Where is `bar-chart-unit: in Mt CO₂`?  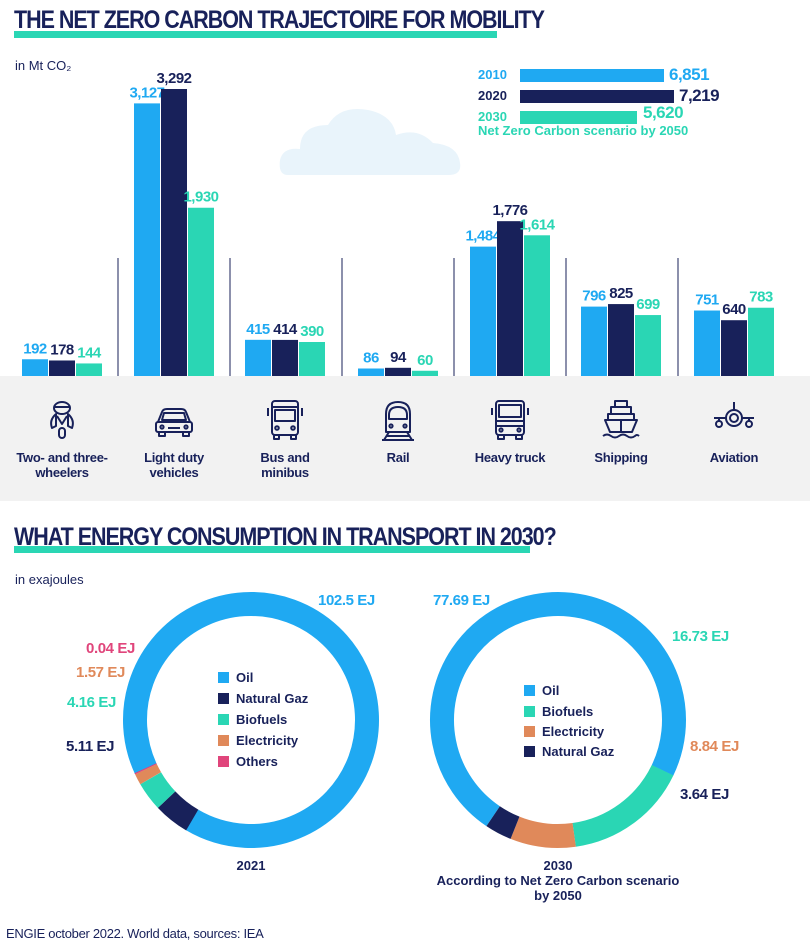 bar-chart-unit: in Mt CO₂ is located at coordinates (43, 65).